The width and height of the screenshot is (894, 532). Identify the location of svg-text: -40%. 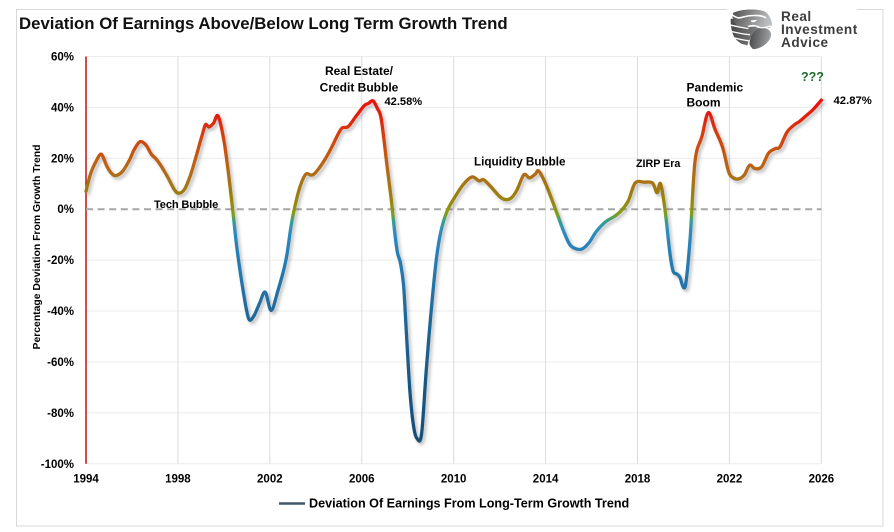
(60, 312).